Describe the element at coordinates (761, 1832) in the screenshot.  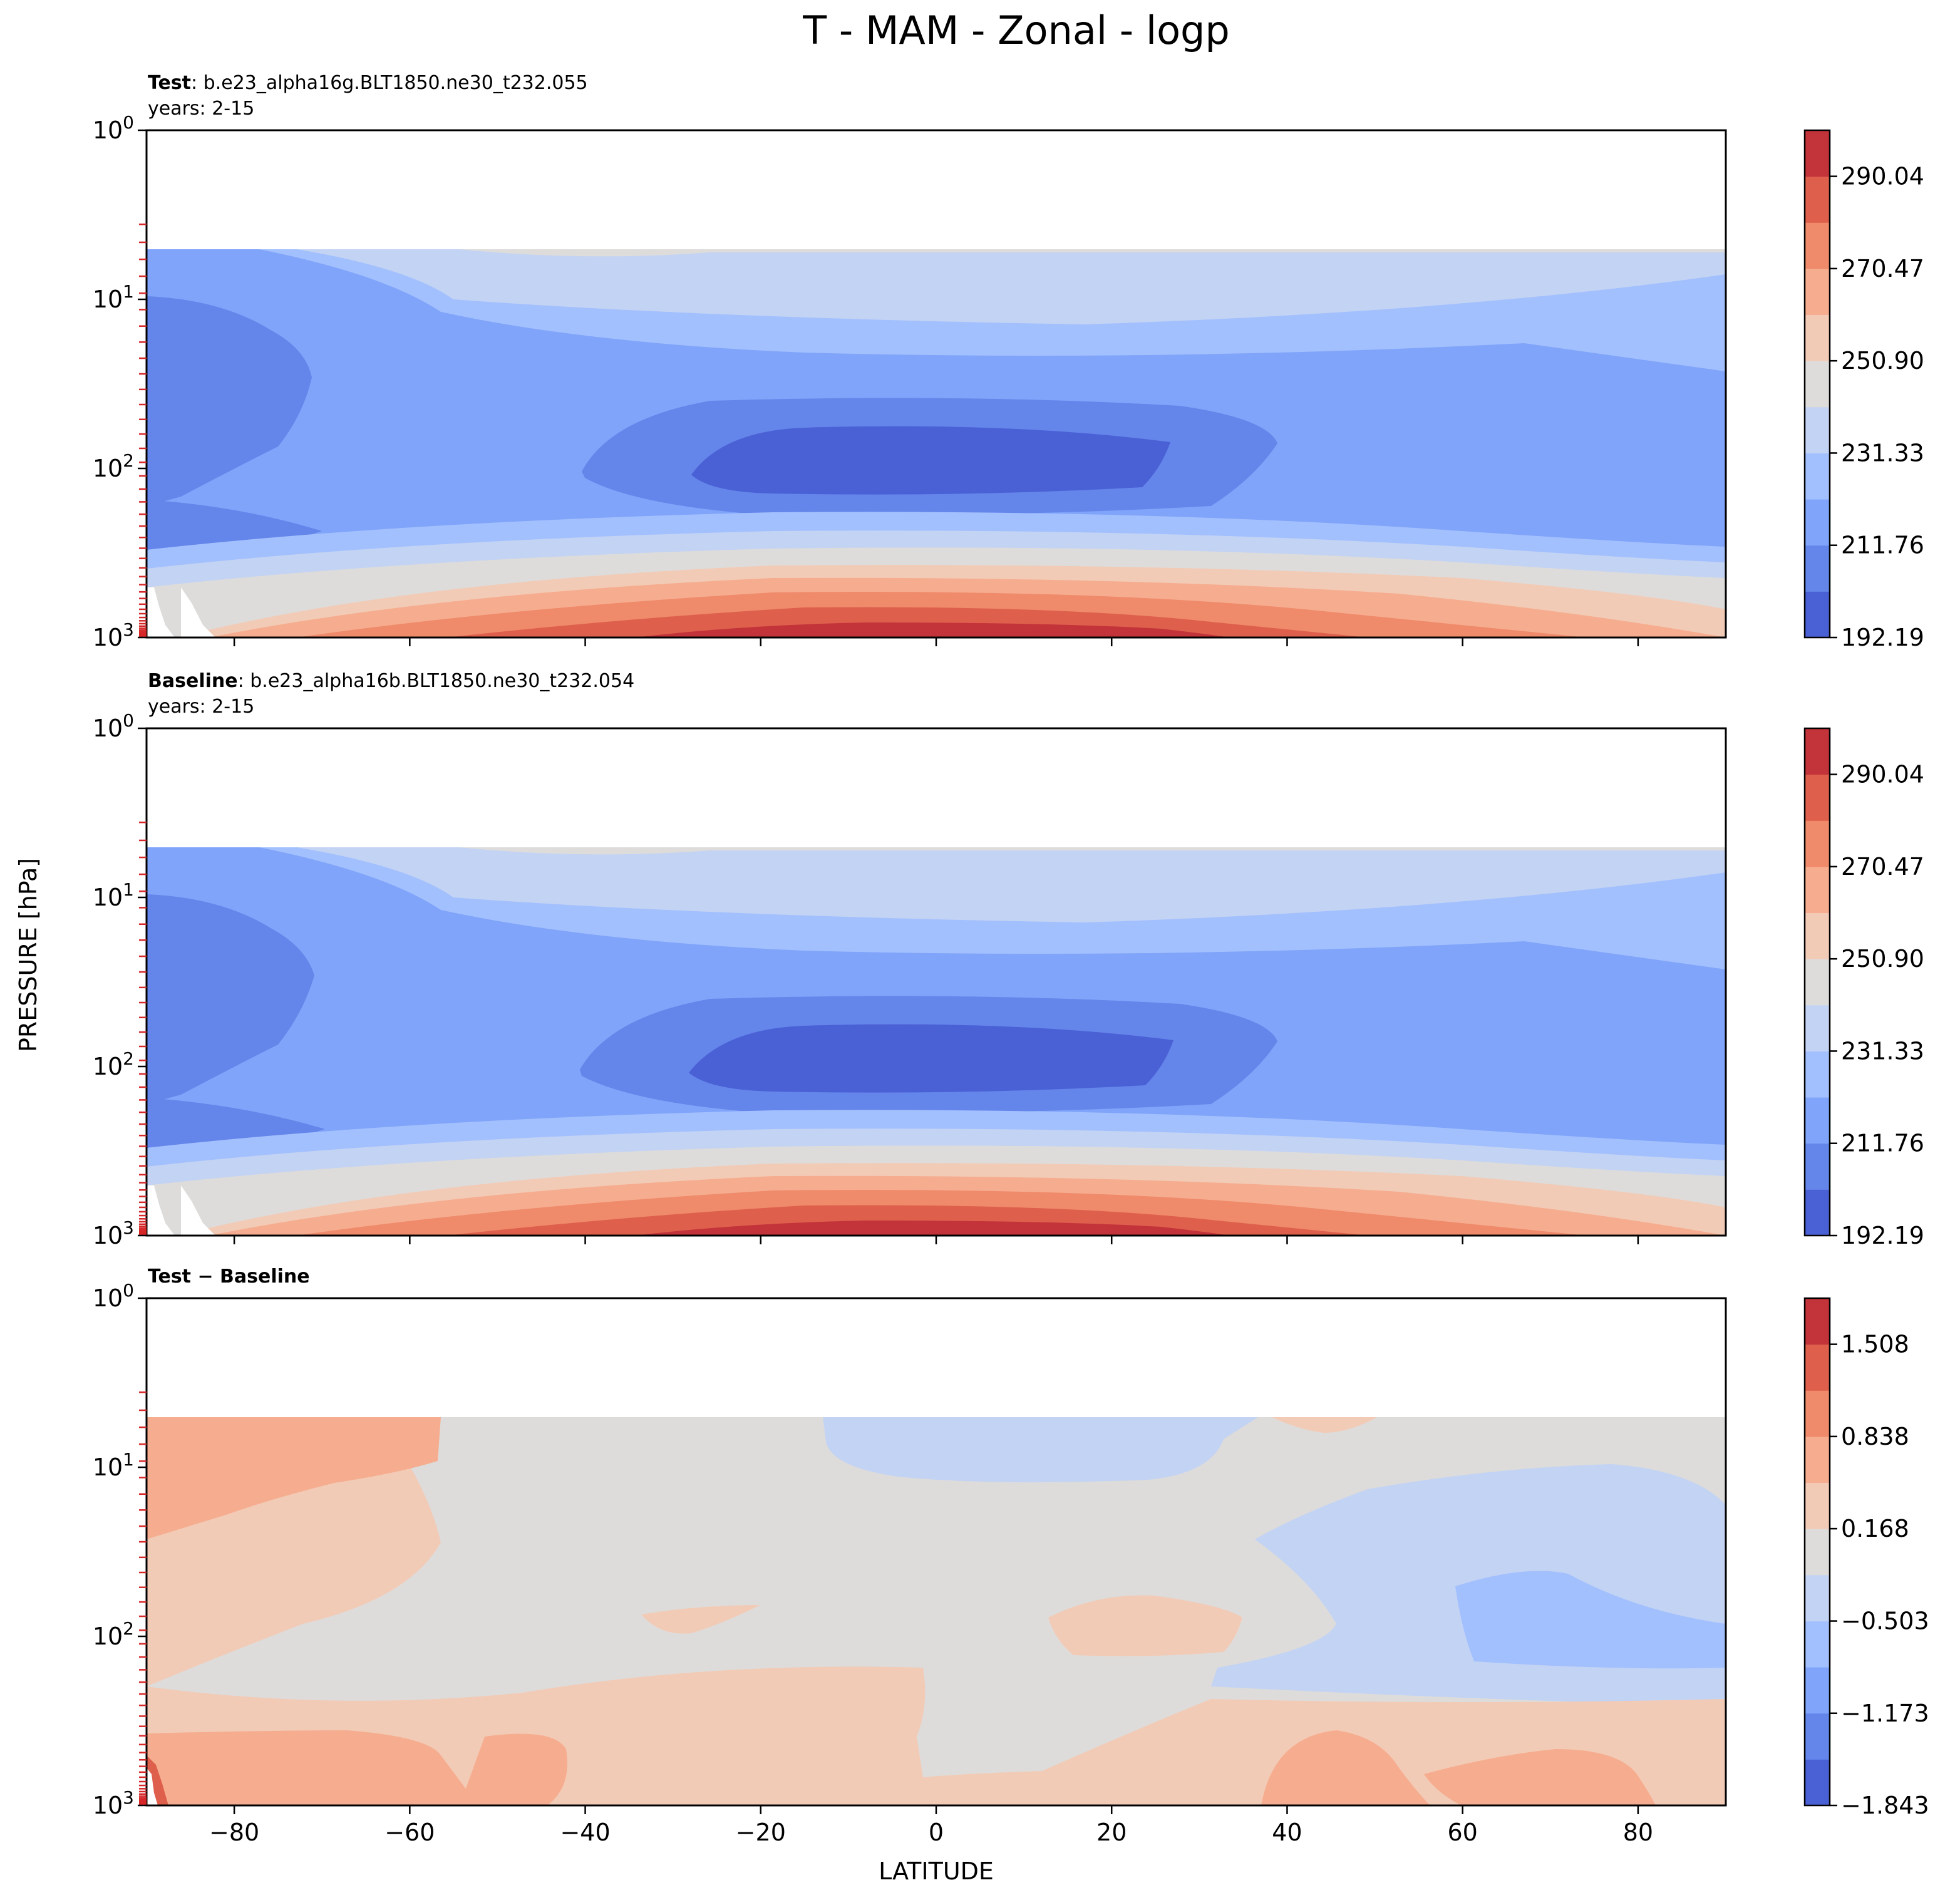
I see `x-tick-label: −20` at that location.